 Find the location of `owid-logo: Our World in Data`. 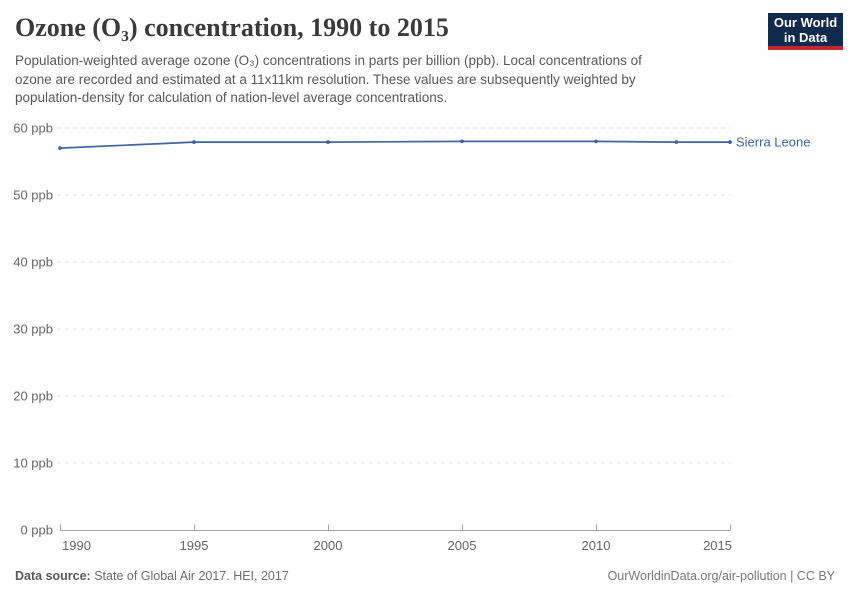

owid-logo: Our World in Data is located at coordinates (805, 31).